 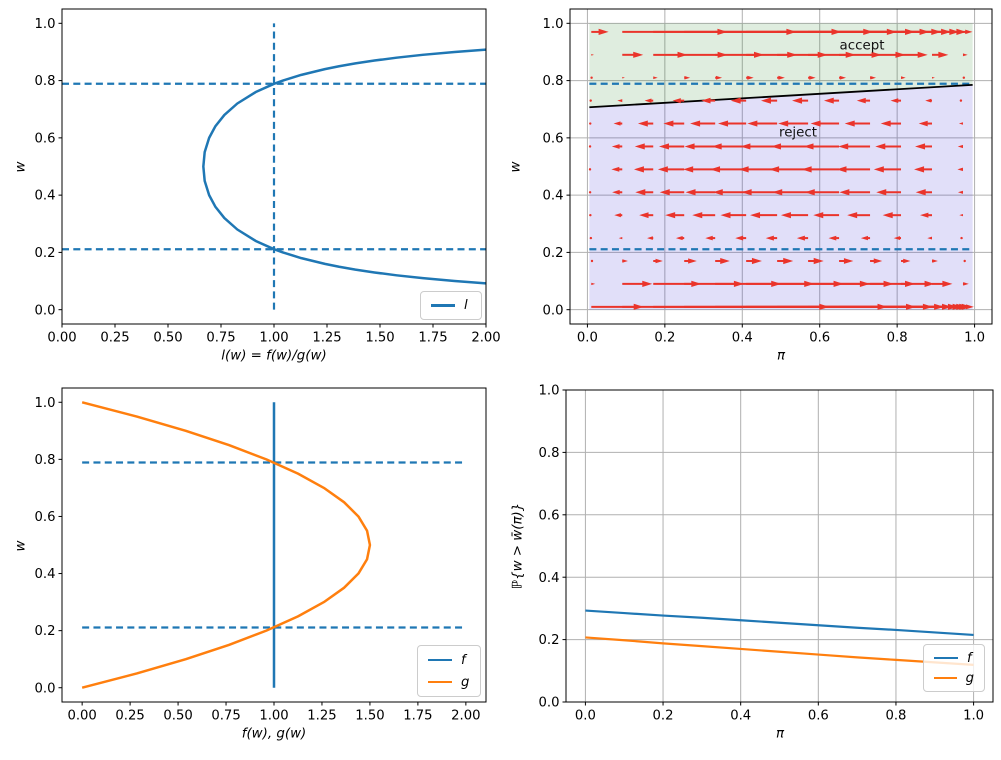 I want to click on legend-likelihood: l, so click(x=451, y=305).